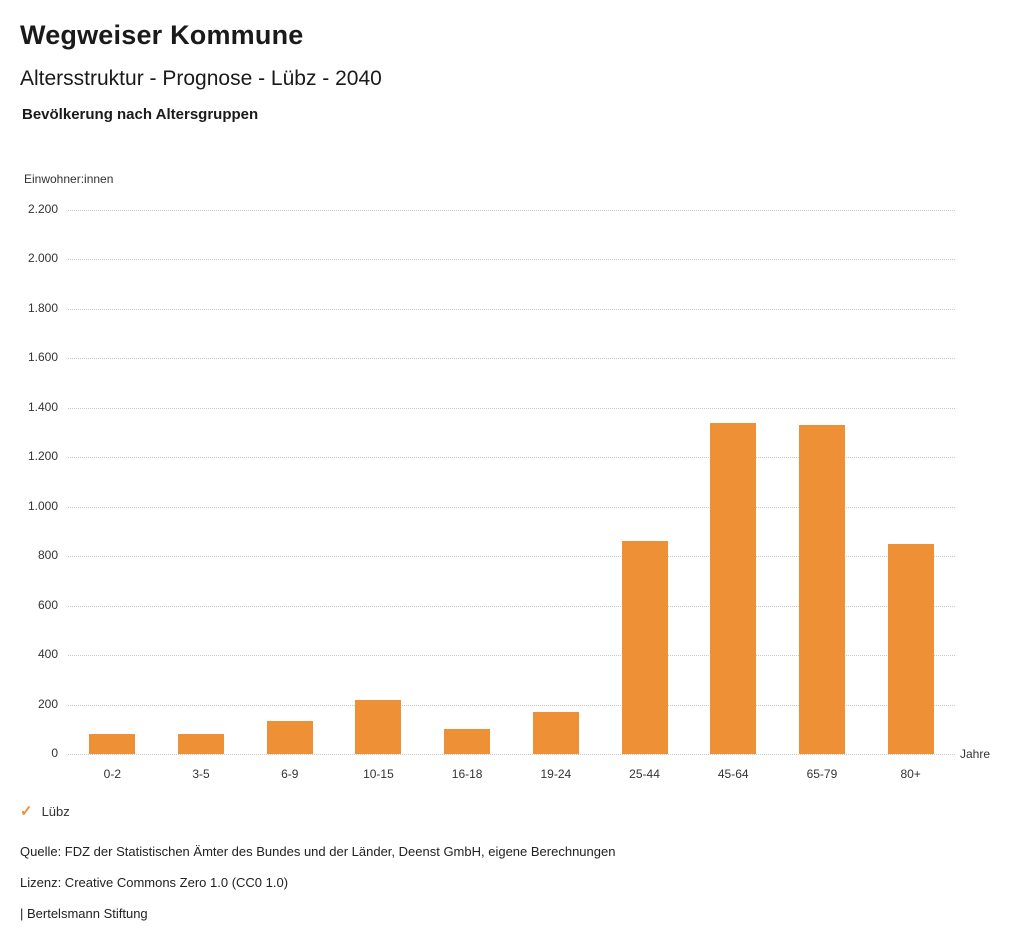 Image resolution: width=1024 pixels, height=946 pixels. Describe the element at coordinates (42, 209) in the screenshot. I see `y-tick-label: 2.200` at that location.